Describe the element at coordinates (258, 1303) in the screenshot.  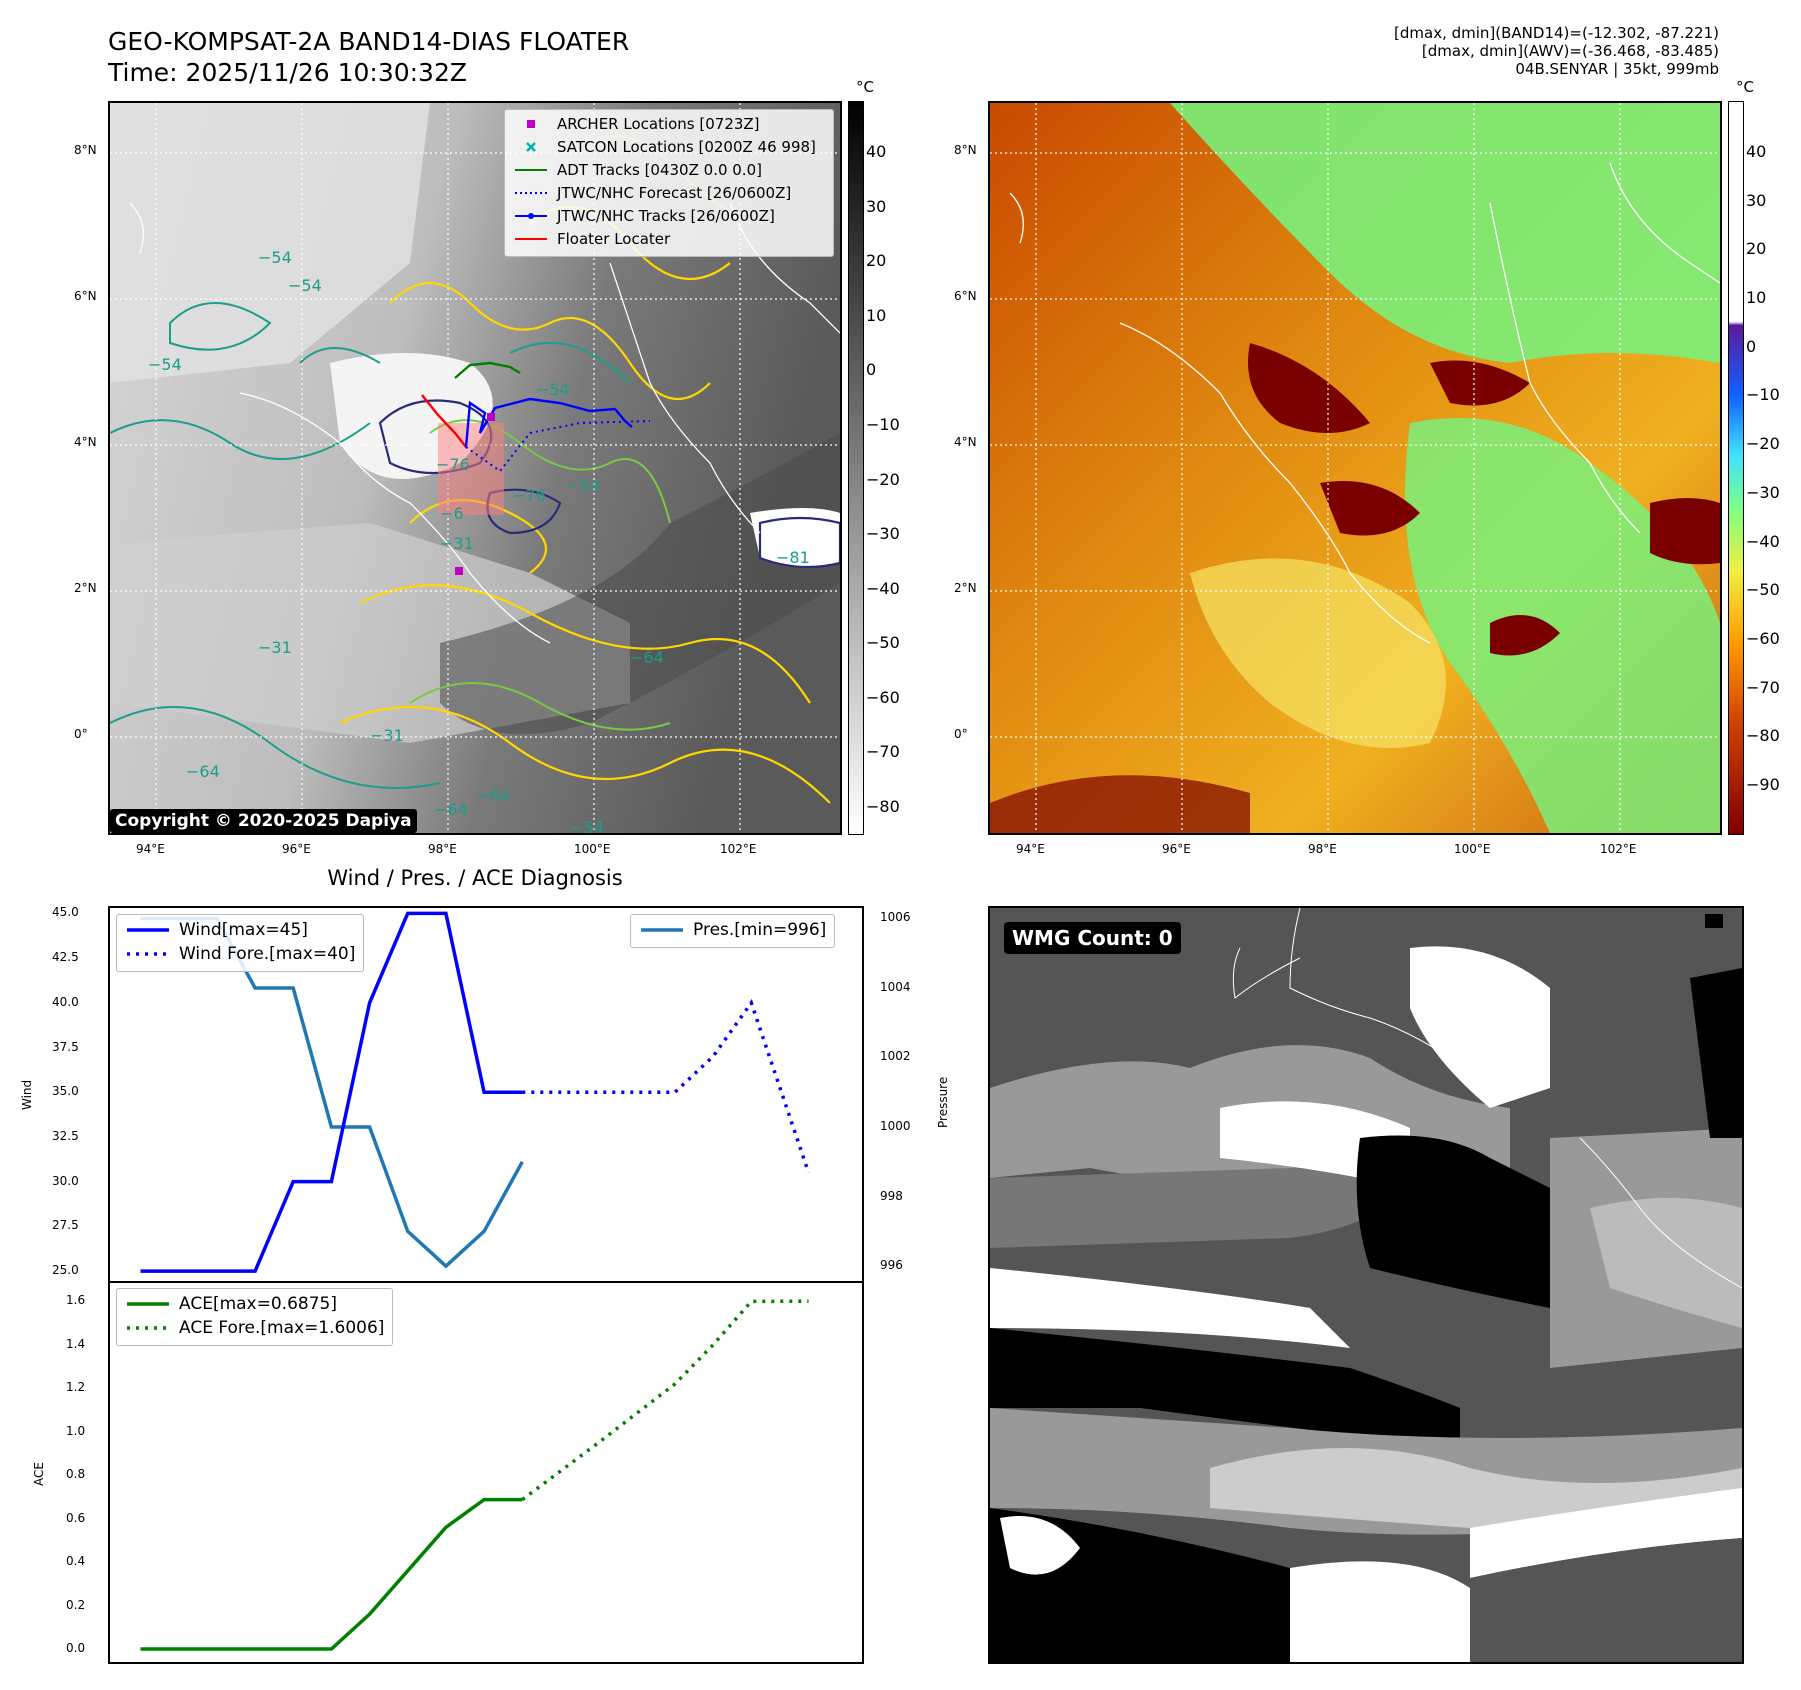
I see `legend-label: ACE[max=0.6875]` at that location.